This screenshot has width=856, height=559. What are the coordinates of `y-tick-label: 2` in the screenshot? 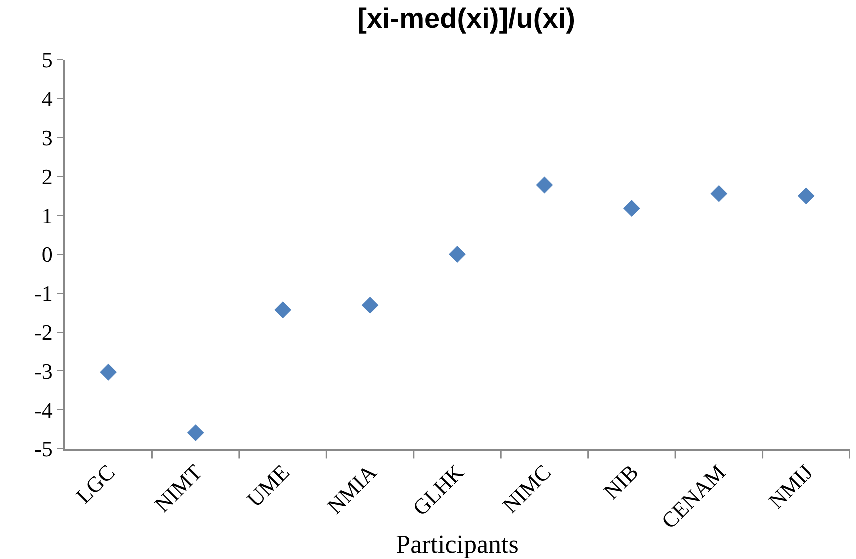 It's located at (47, 177).